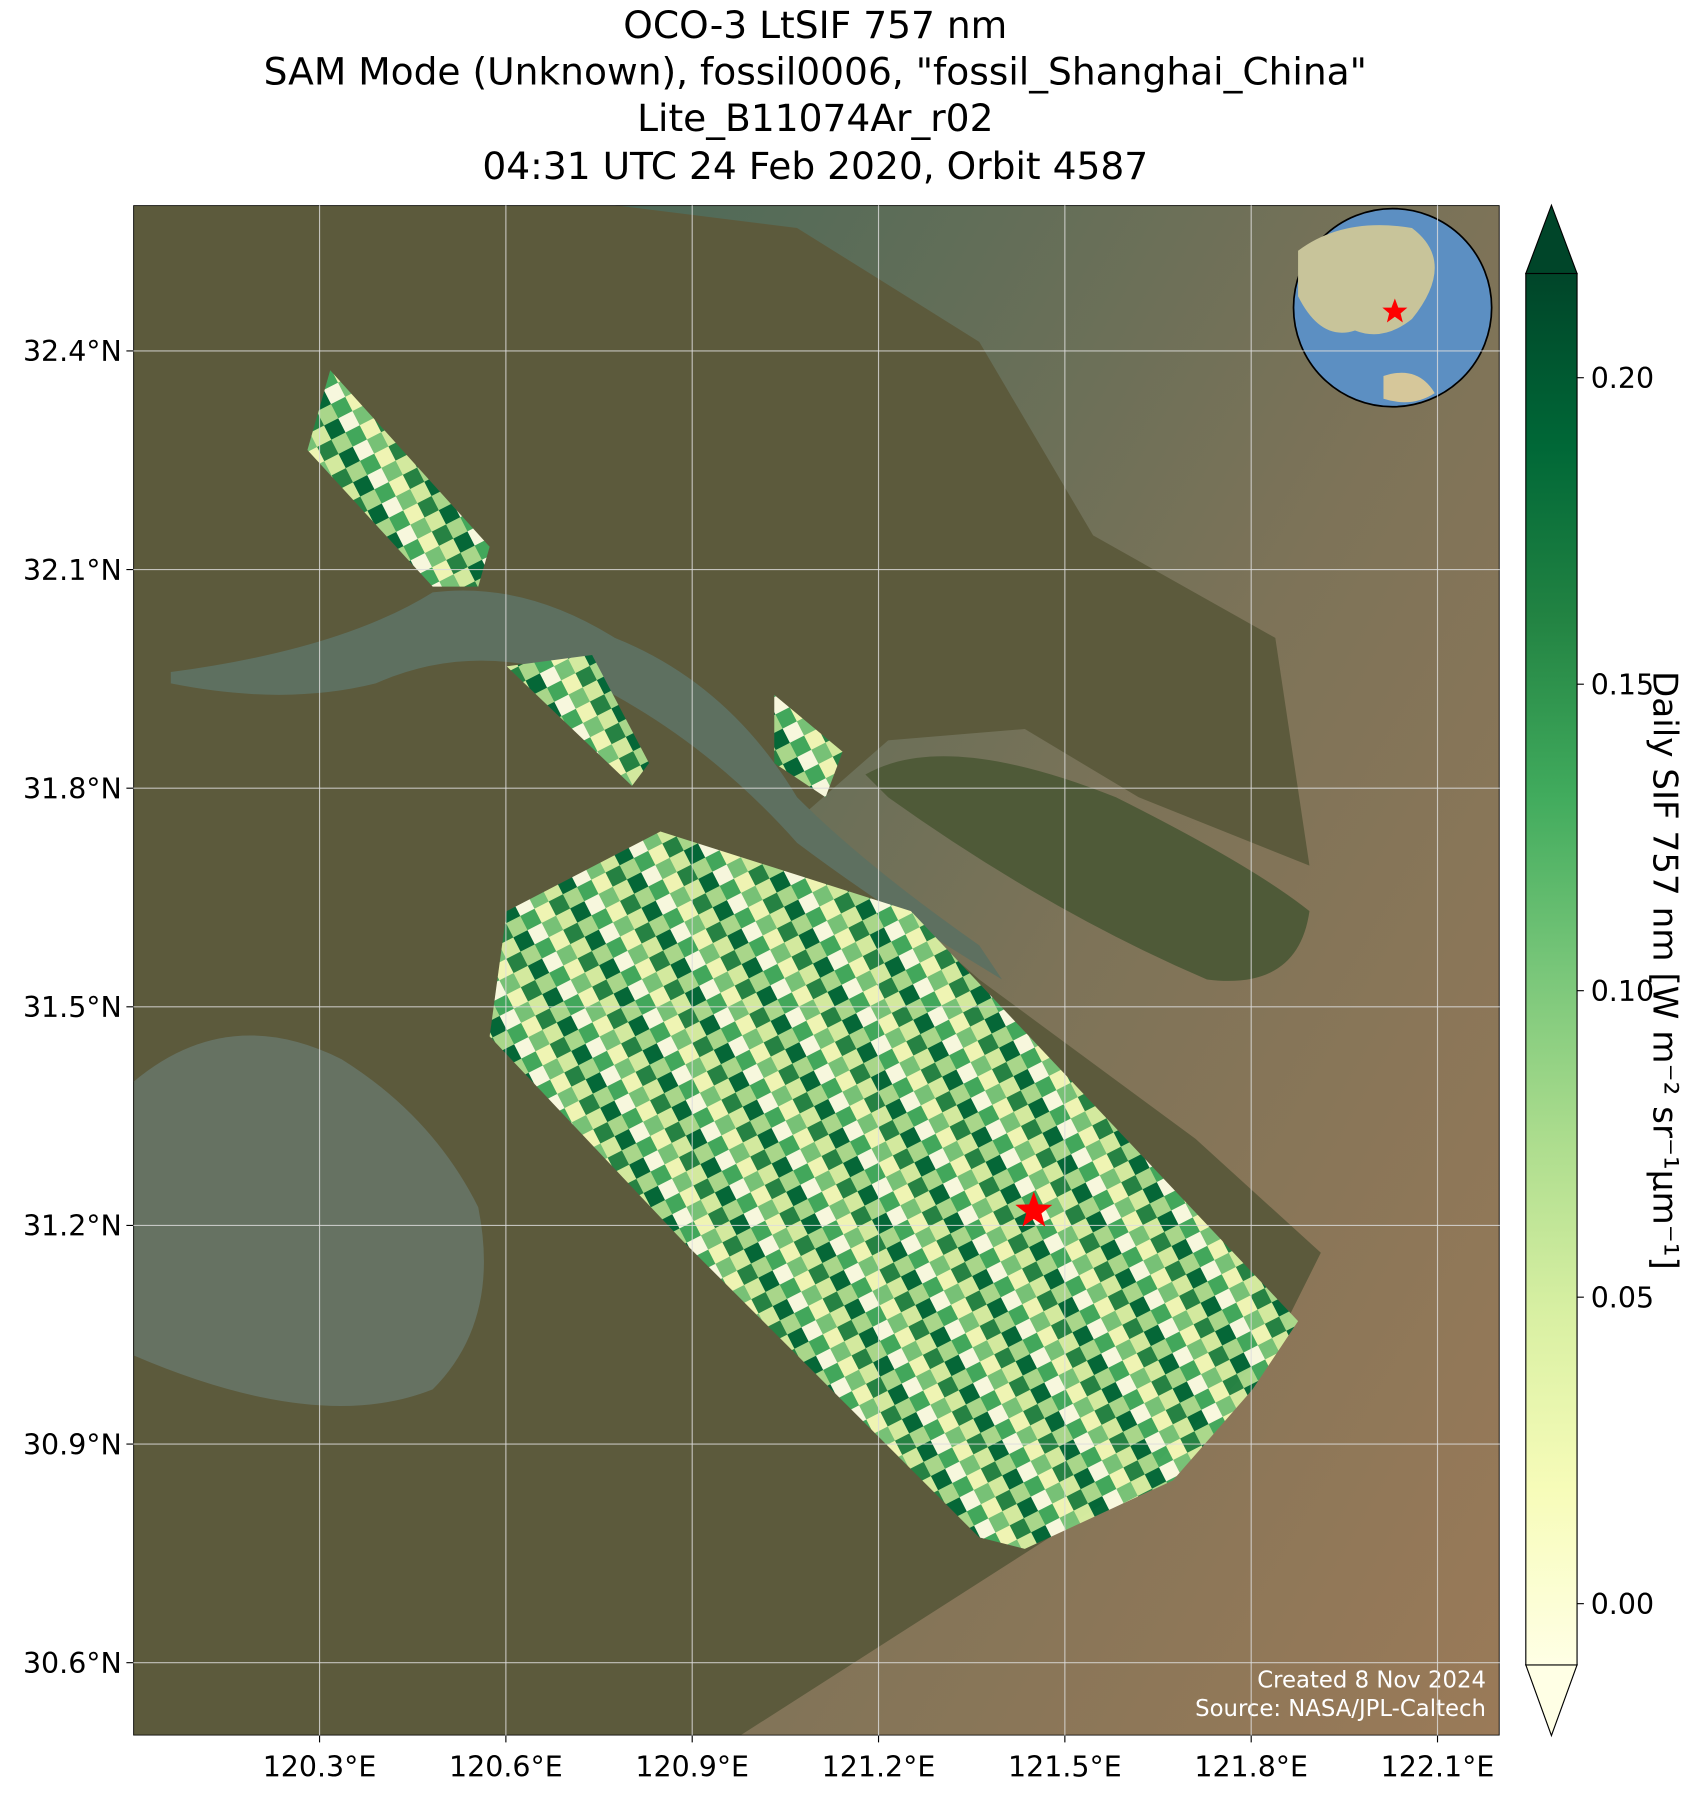 The width and height of the screenshot is (1708, 1795). What do you see at coordinates (72, 1226) in the screenshot?
I see `y-tick-label: 31.2°N` at bounding box center [72, 1226].